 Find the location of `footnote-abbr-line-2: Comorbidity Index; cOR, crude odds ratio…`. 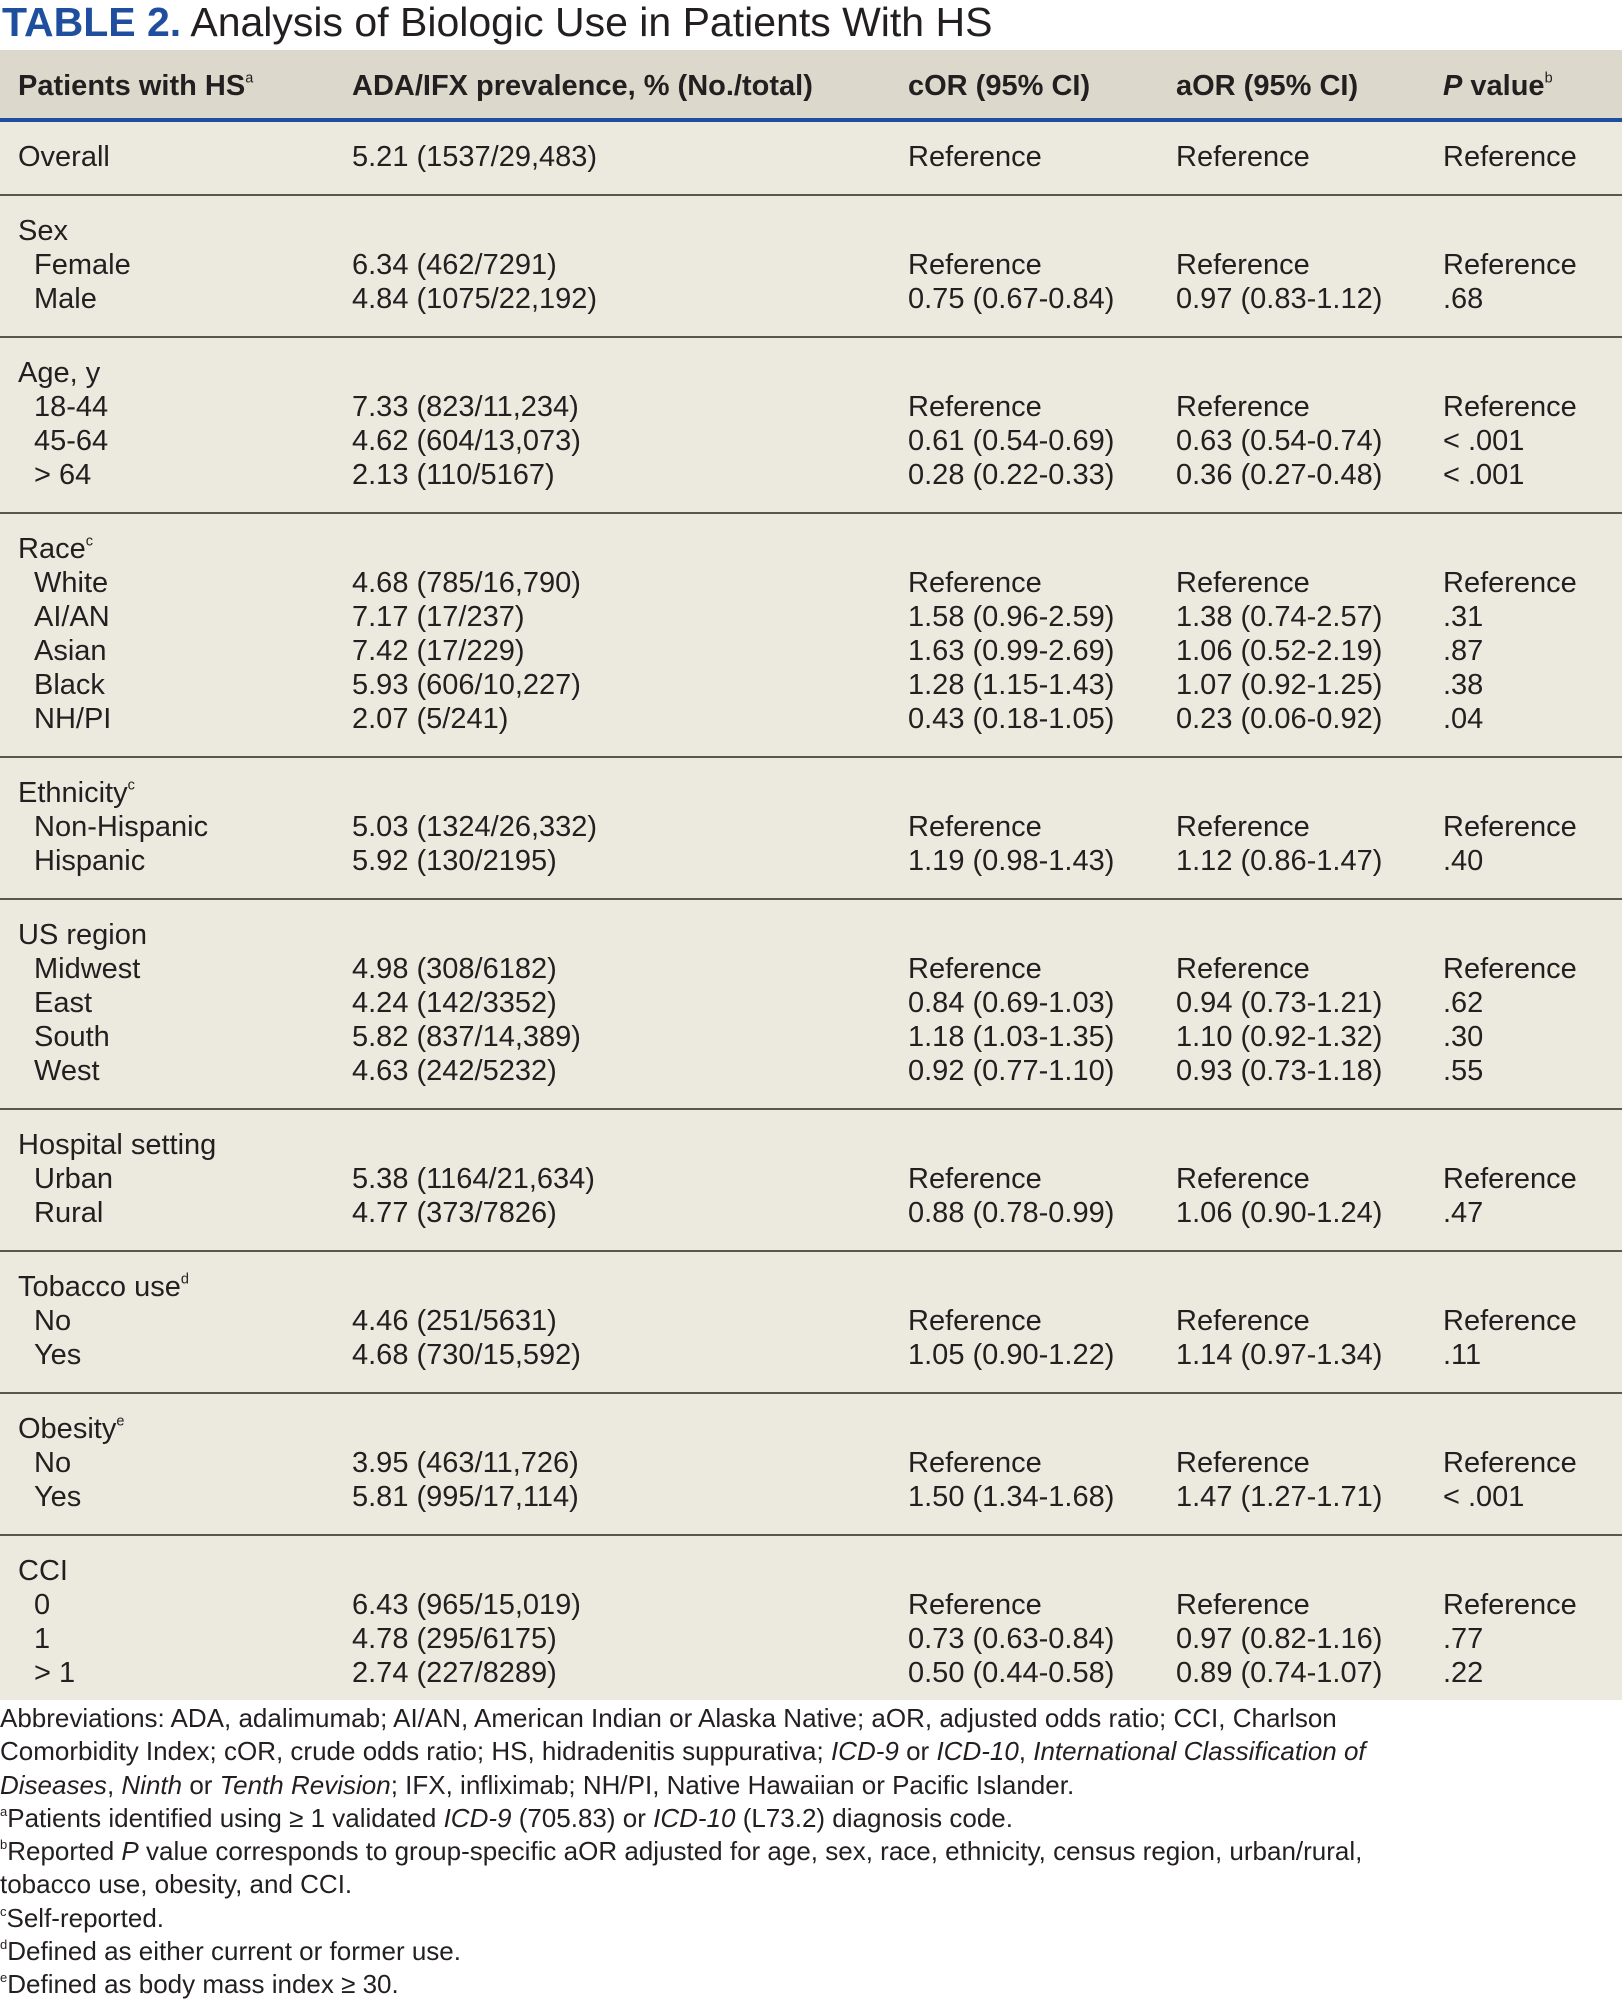

footnote-abbr-line-2: Comorbidity Index; cOR, crude odds ratio… is located at coordinates (811, 1751).